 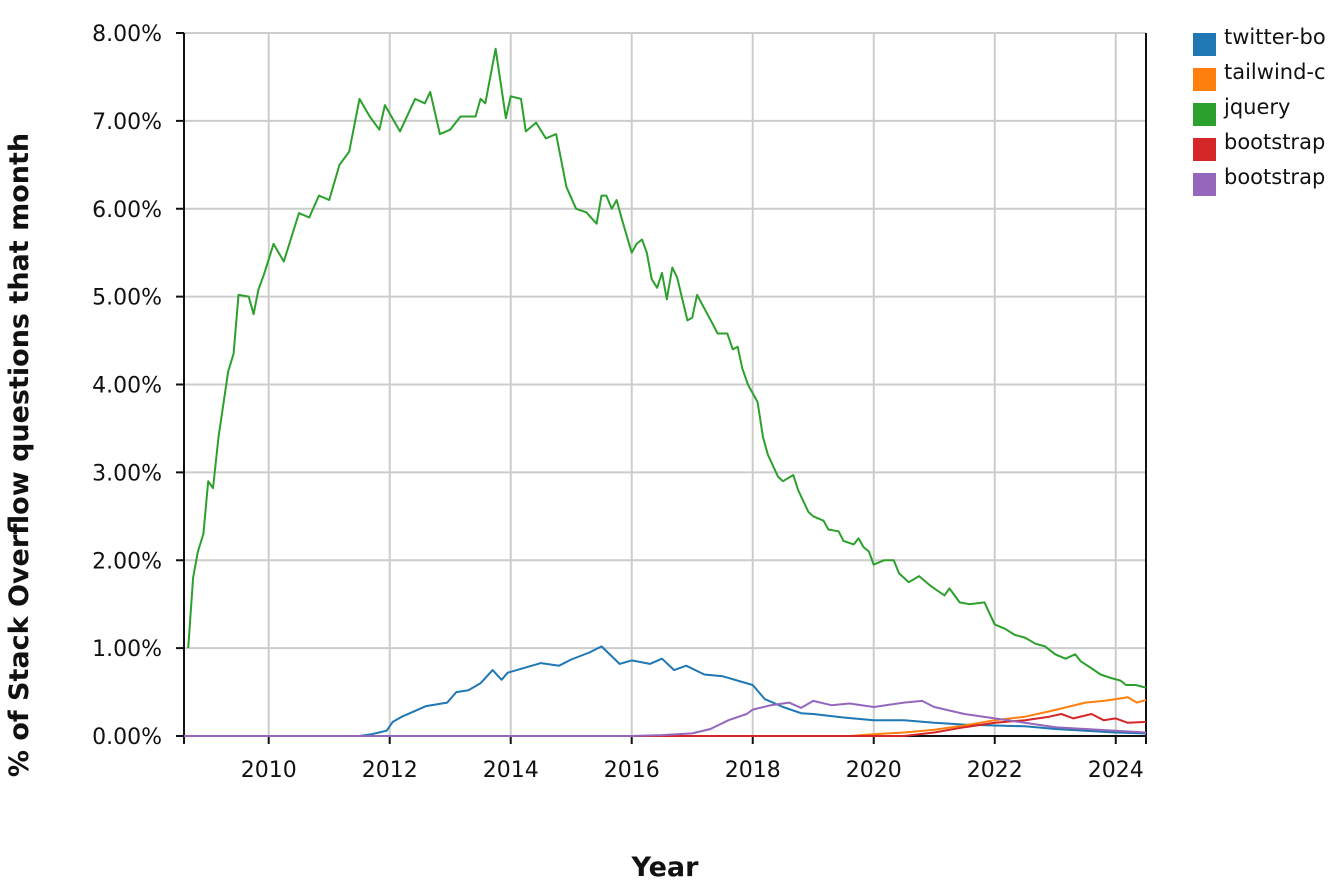 What do you see at coordinates (127, 298) in the screenshot?
I see `y-tick-label: 5.00%` at bounding box center [127, 298].